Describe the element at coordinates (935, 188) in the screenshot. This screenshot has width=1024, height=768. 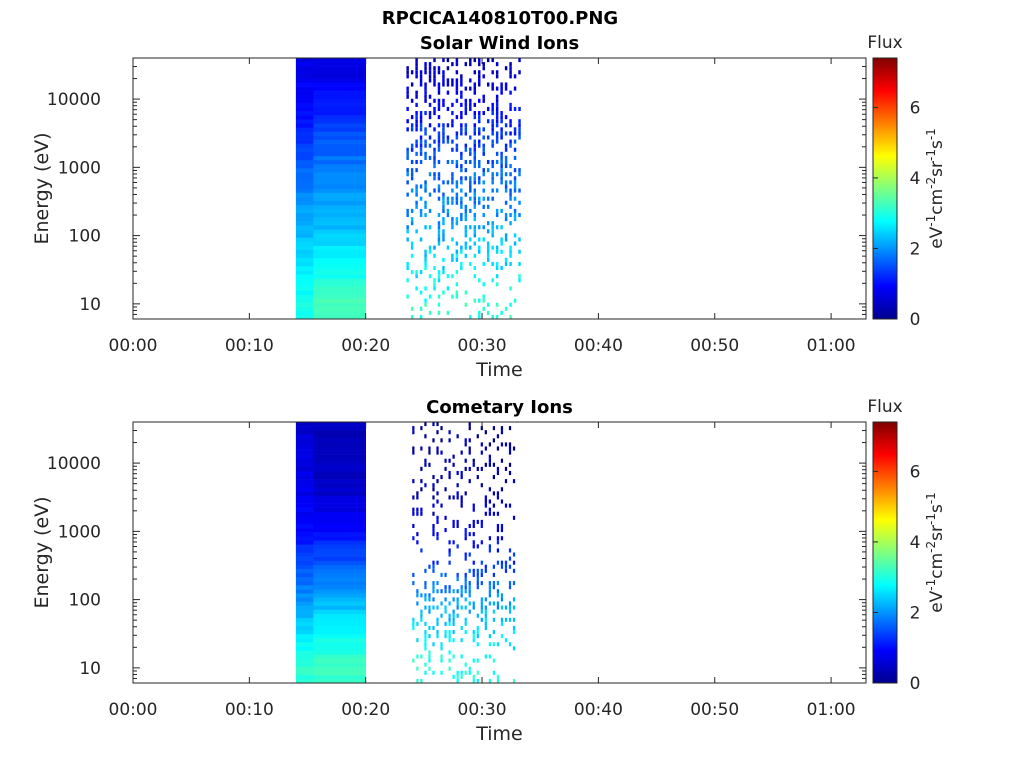
I see `colorbar-units: eV-1cm-2sr-1s-1` at that location.